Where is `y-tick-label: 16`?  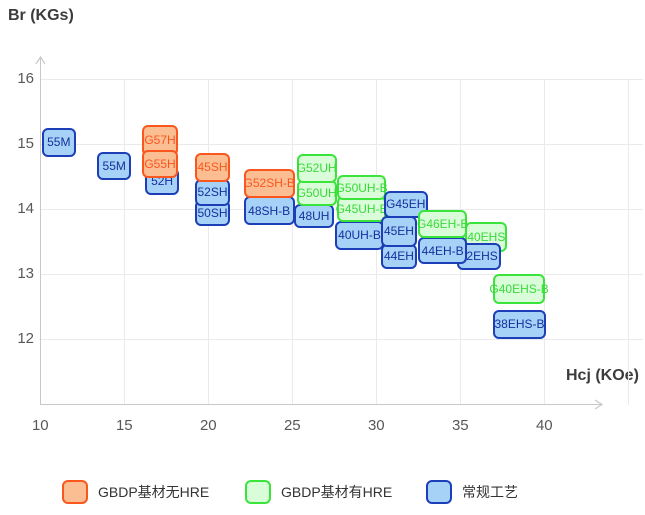 y-tick-label: 16 is located at coordinates (25, 78).